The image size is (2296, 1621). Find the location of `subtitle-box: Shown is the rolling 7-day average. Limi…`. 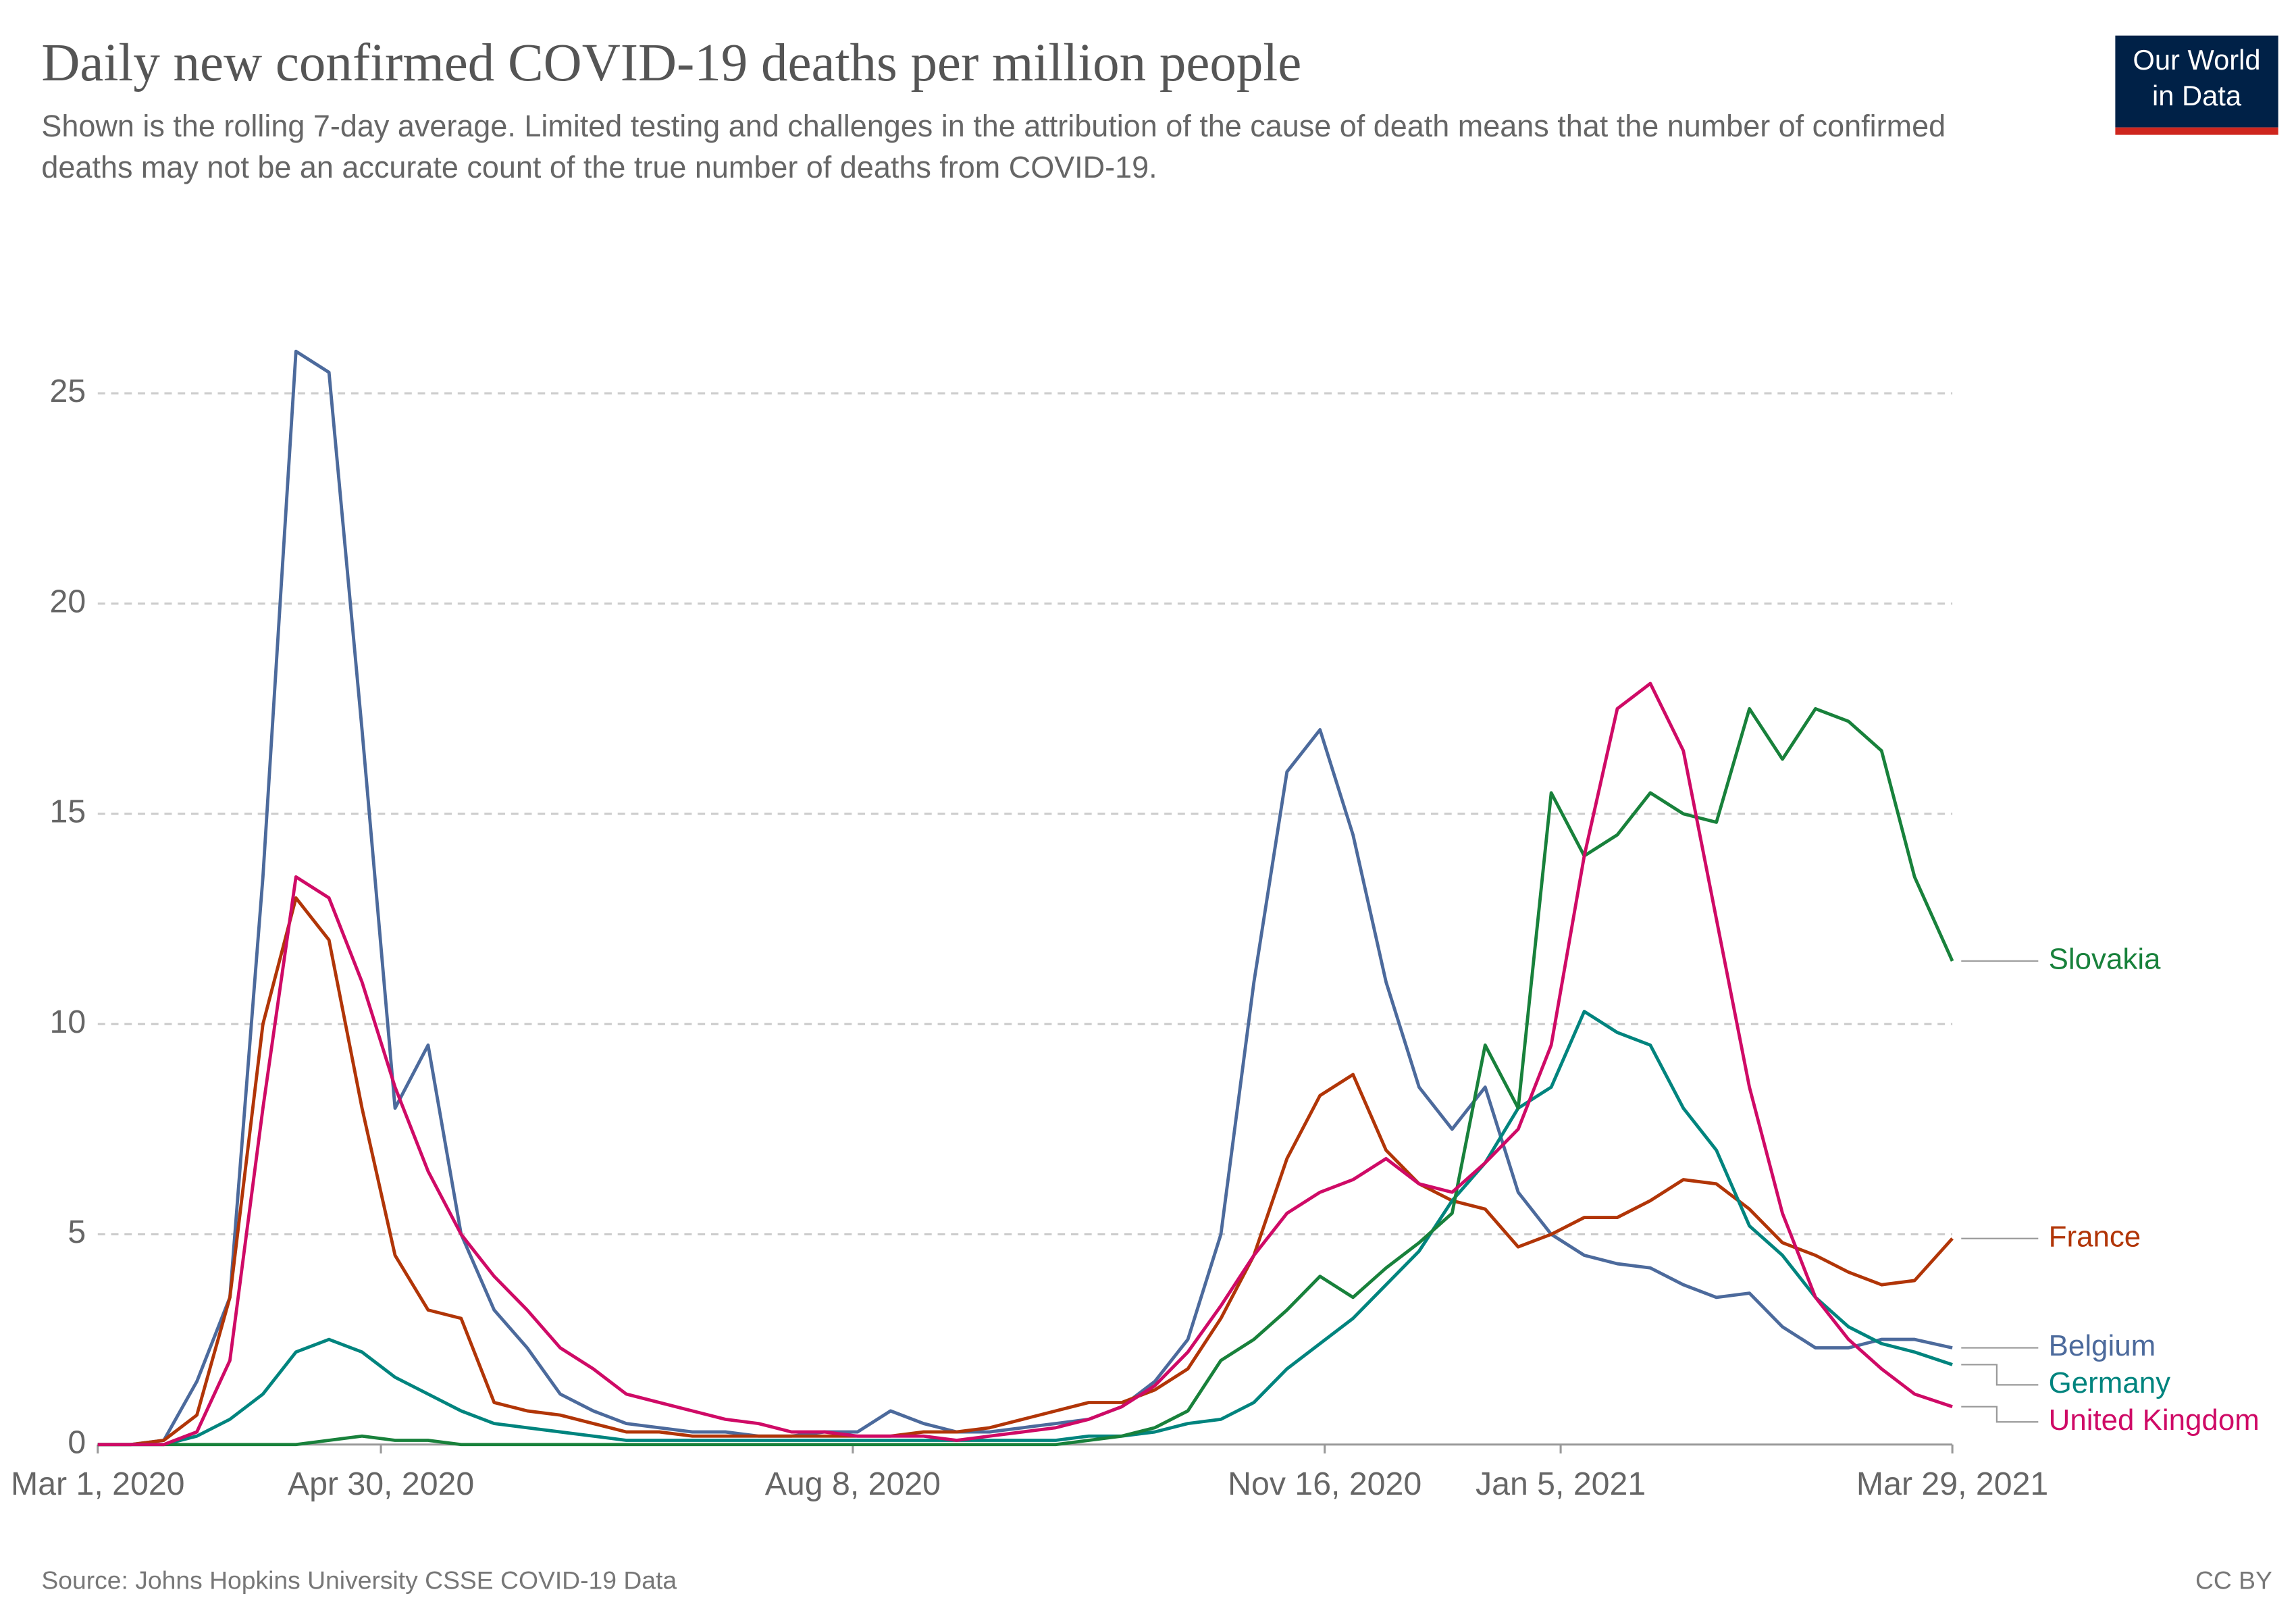

subtitle-box: Shown is the rolling 7-day average. Limi… is located at coordinates (993, 147).